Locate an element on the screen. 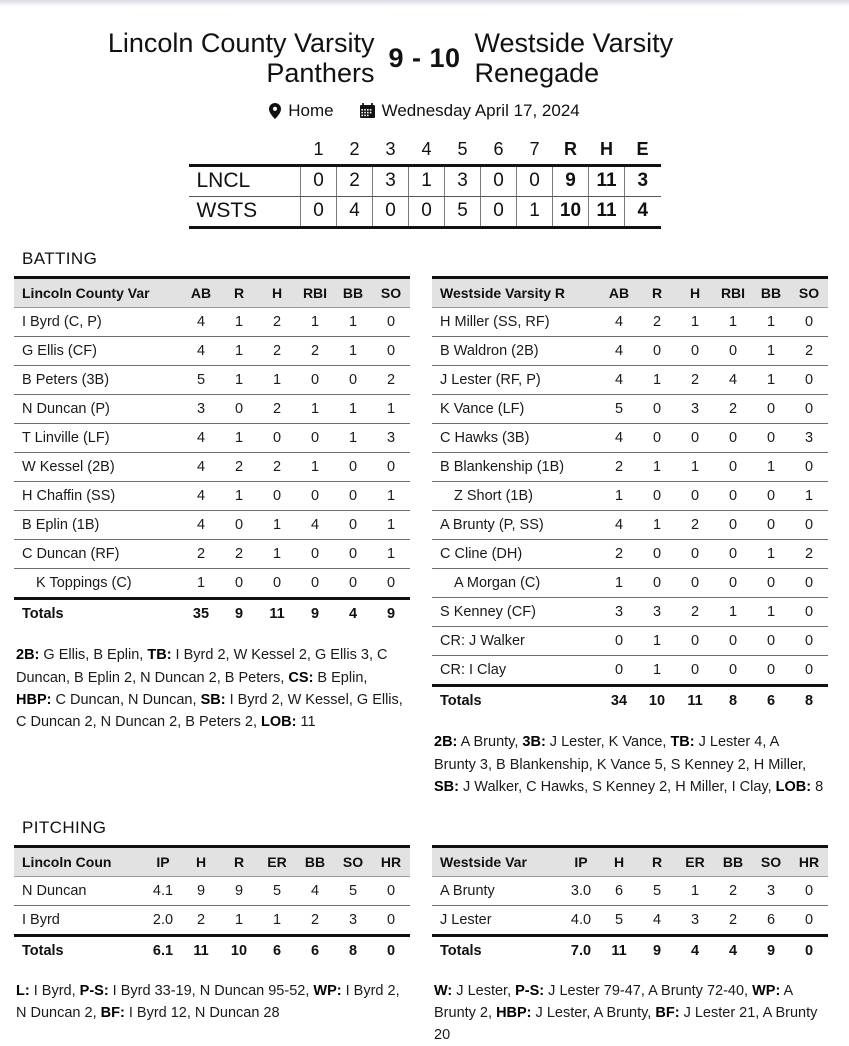 This screenshot has height=1046, width=849. home-batting-player-name: I Byrd (C, P) is located at coordinates (98, 322).